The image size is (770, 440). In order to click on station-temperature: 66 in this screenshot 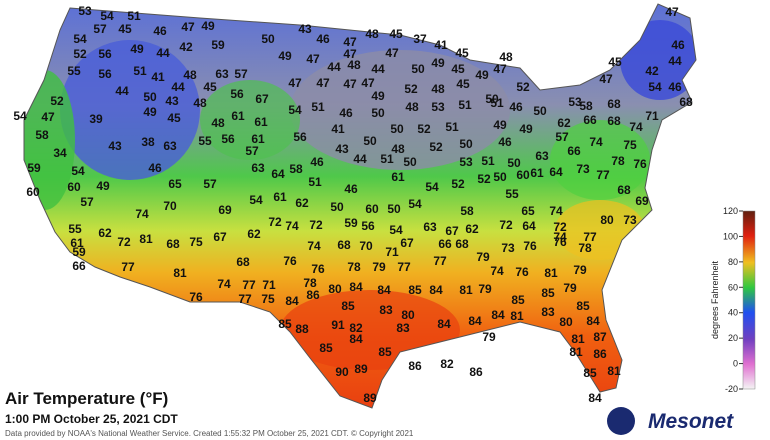, I will do `click(590, 120)`.